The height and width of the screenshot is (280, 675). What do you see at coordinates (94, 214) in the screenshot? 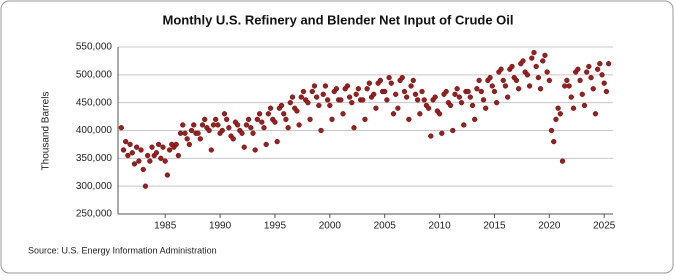
I see `y-tick-label: 250,000` at bounding box center [94, 214].